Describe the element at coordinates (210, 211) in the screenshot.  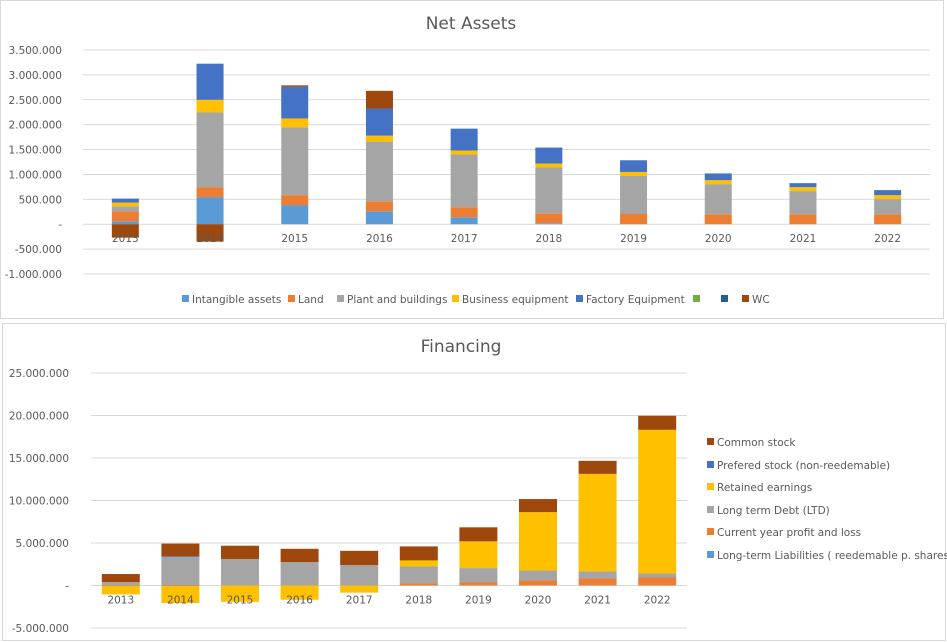
I see `bar-intangible-assets-2014` at that location.